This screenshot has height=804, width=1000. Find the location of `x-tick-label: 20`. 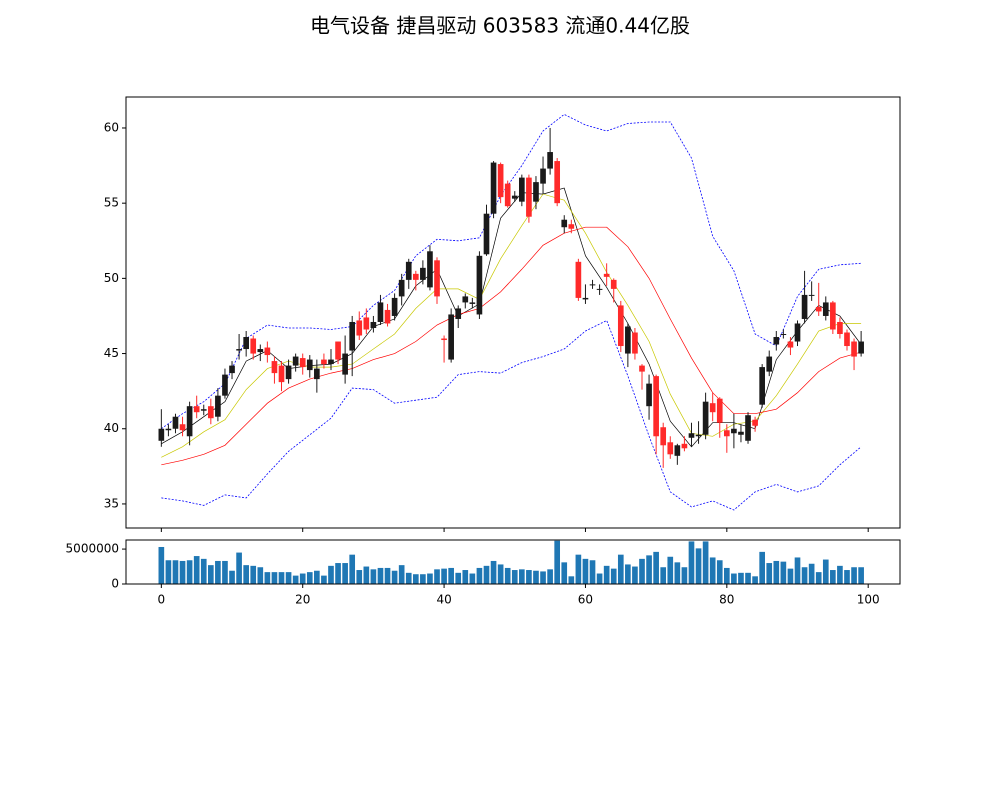

x-tick-label: 20 is located at coordinates (302, 600).